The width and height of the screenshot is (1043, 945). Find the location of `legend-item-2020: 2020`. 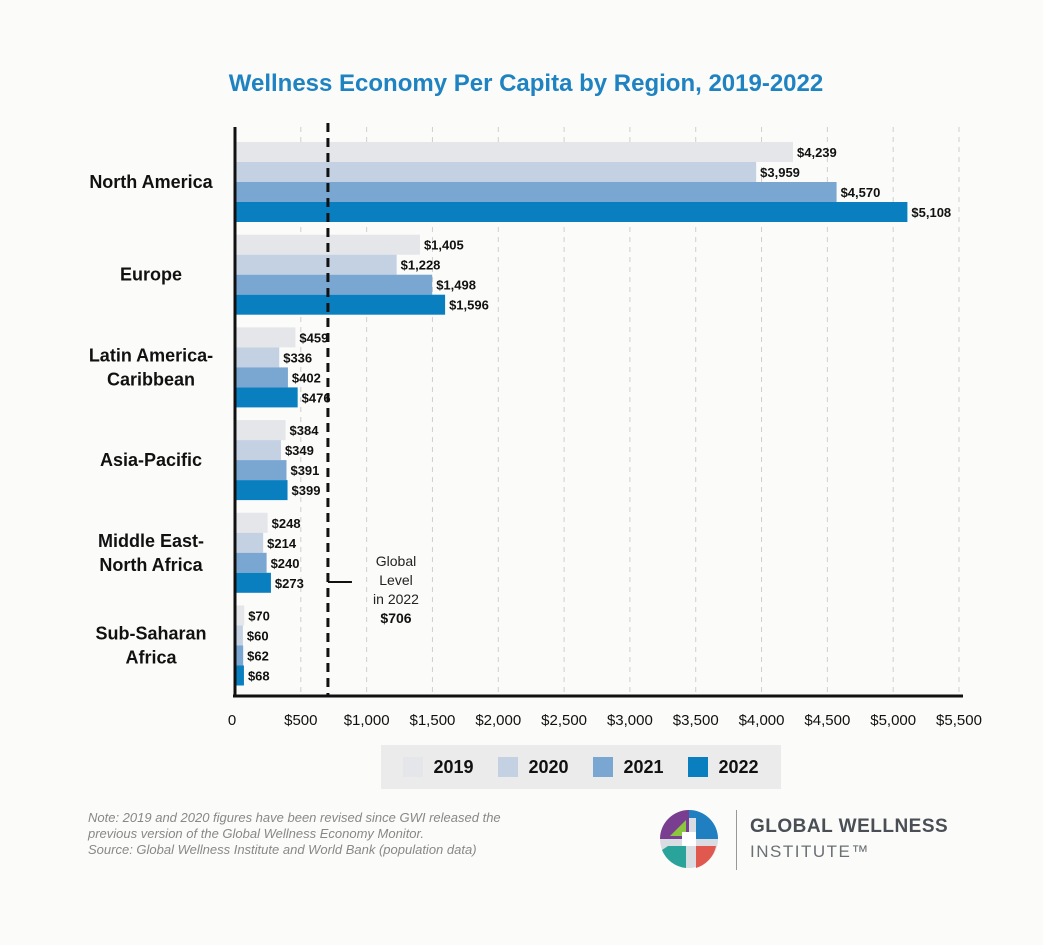

legend-item-2020: 2020 is located at coordinates (533, 767).